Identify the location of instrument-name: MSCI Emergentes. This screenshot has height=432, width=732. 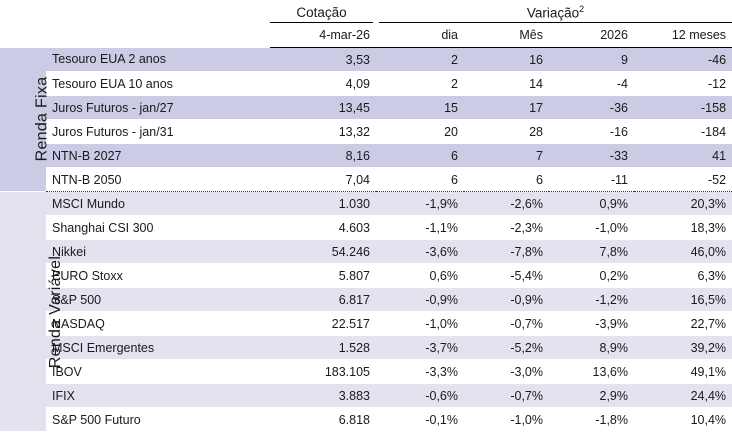
(158, 347).